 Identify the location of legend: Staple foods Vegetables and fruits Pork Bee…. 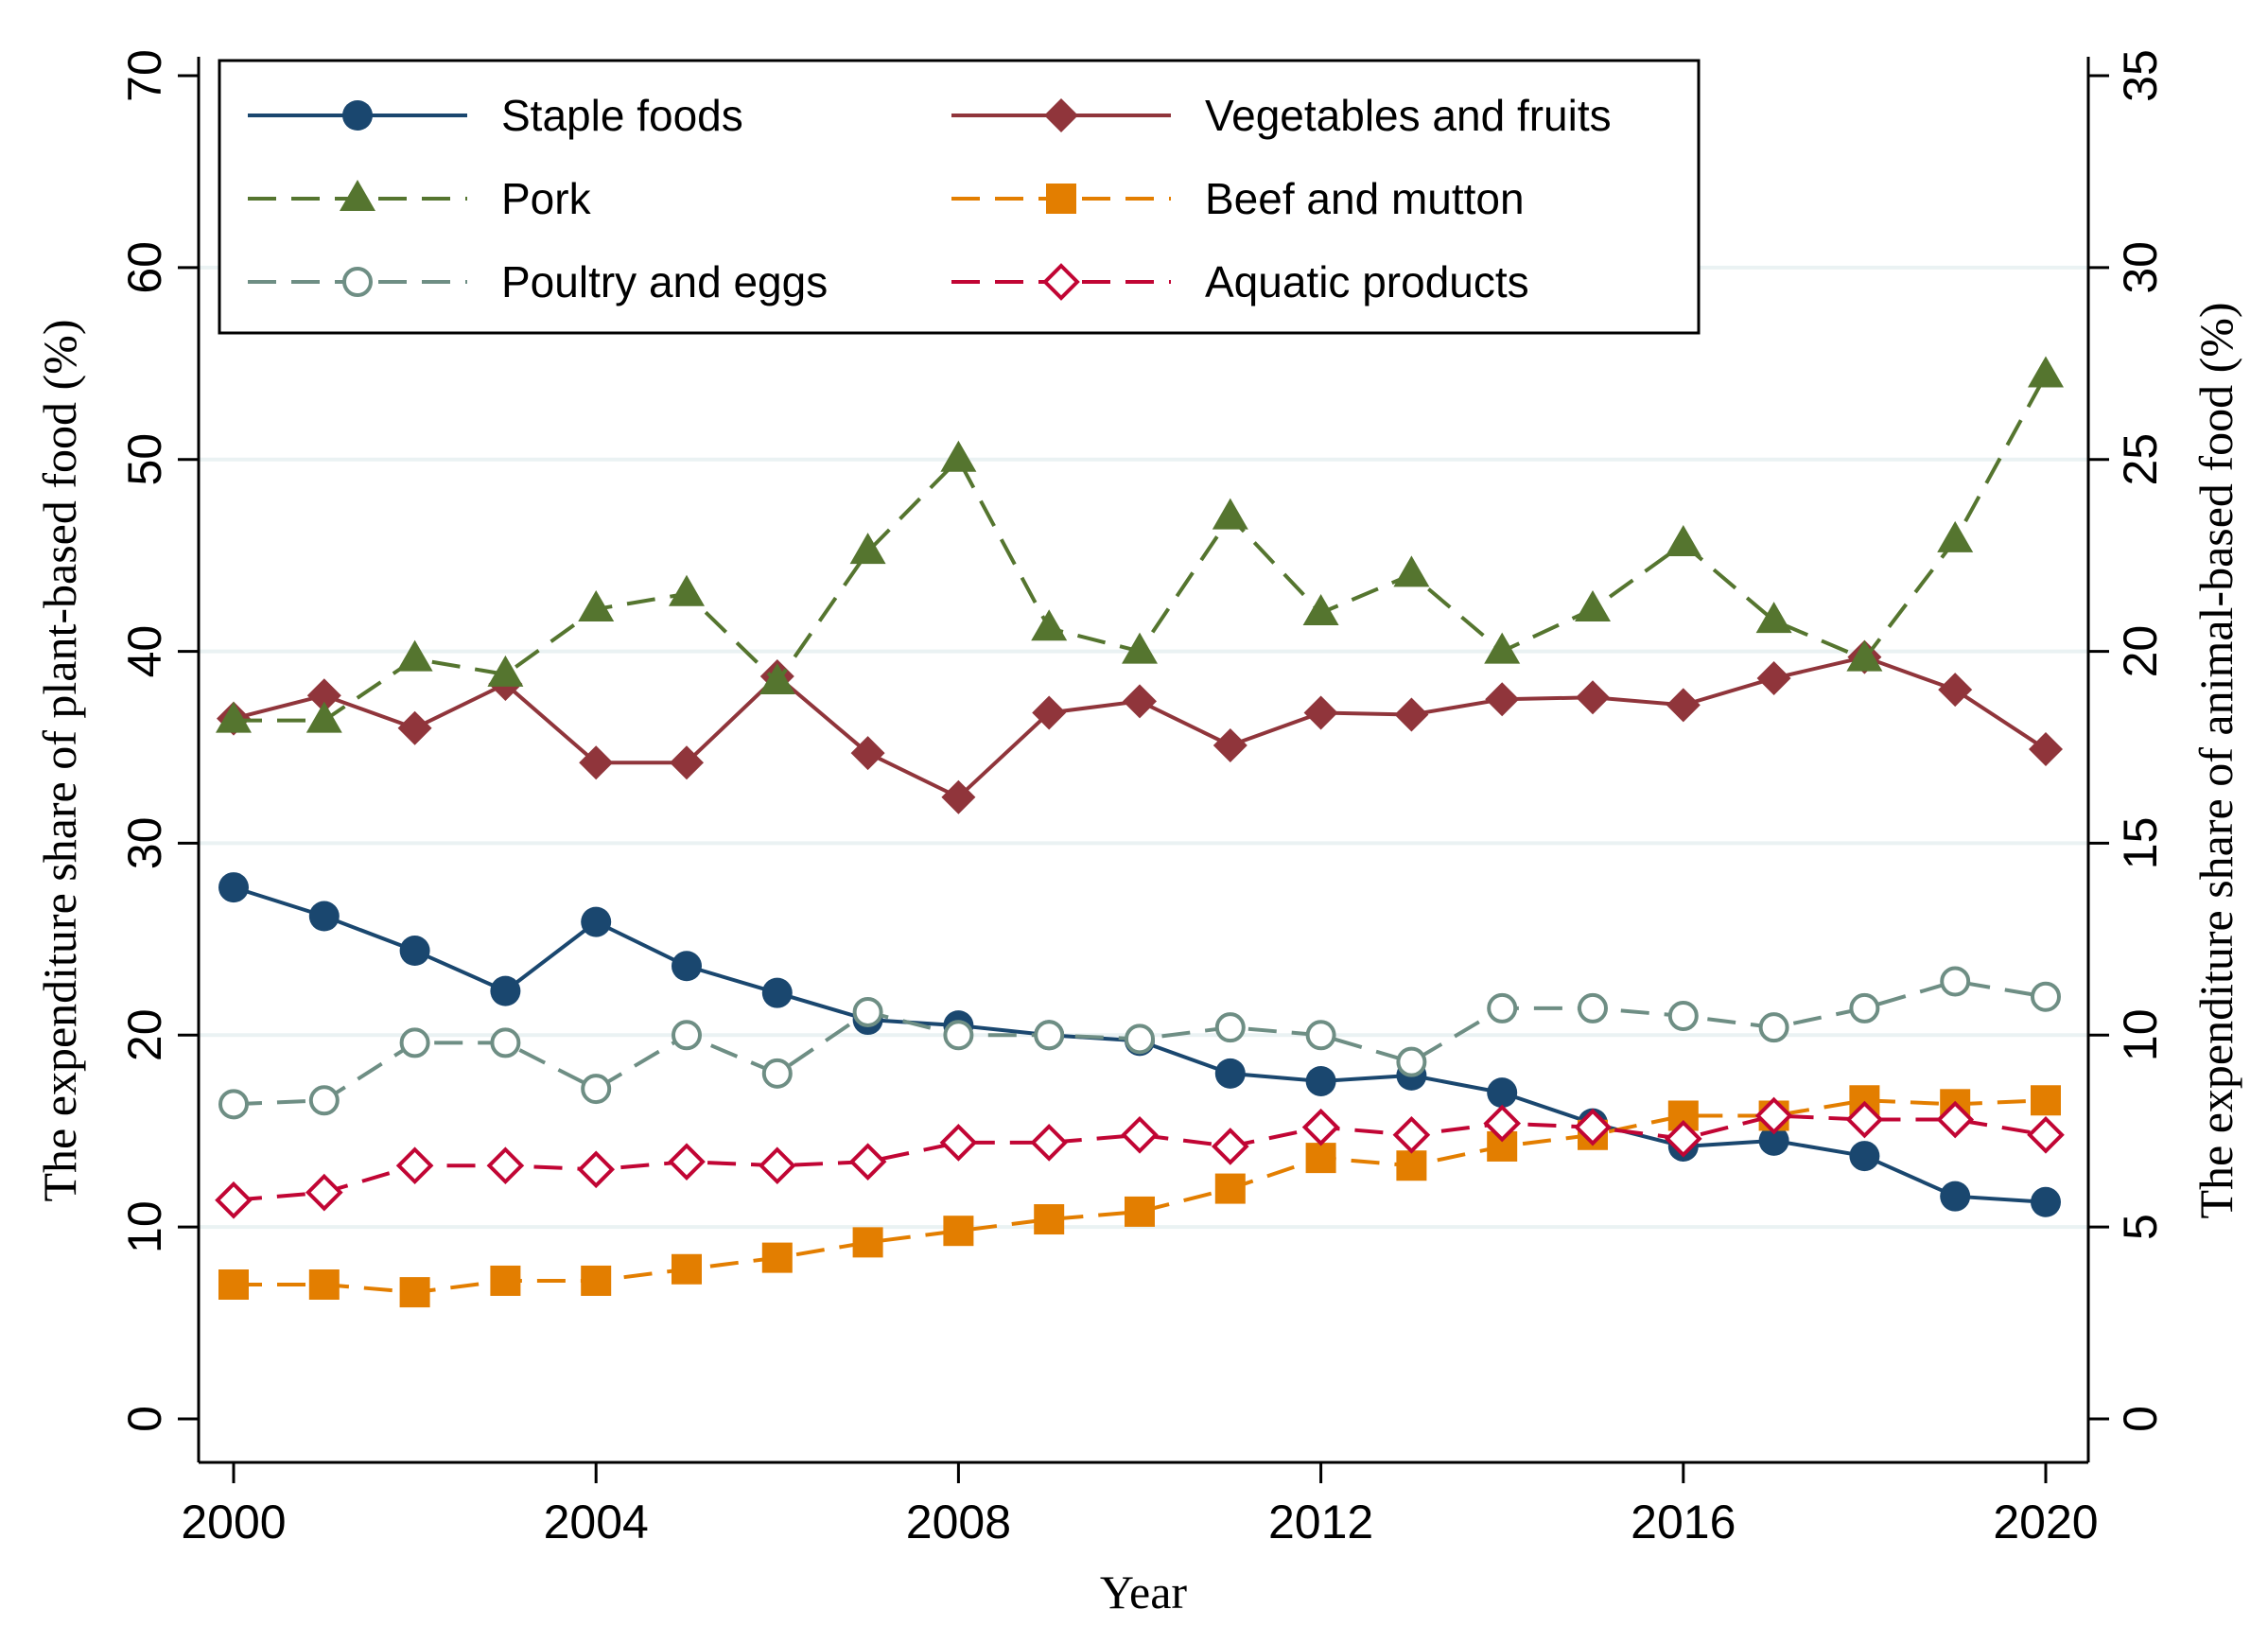
(959, 197).